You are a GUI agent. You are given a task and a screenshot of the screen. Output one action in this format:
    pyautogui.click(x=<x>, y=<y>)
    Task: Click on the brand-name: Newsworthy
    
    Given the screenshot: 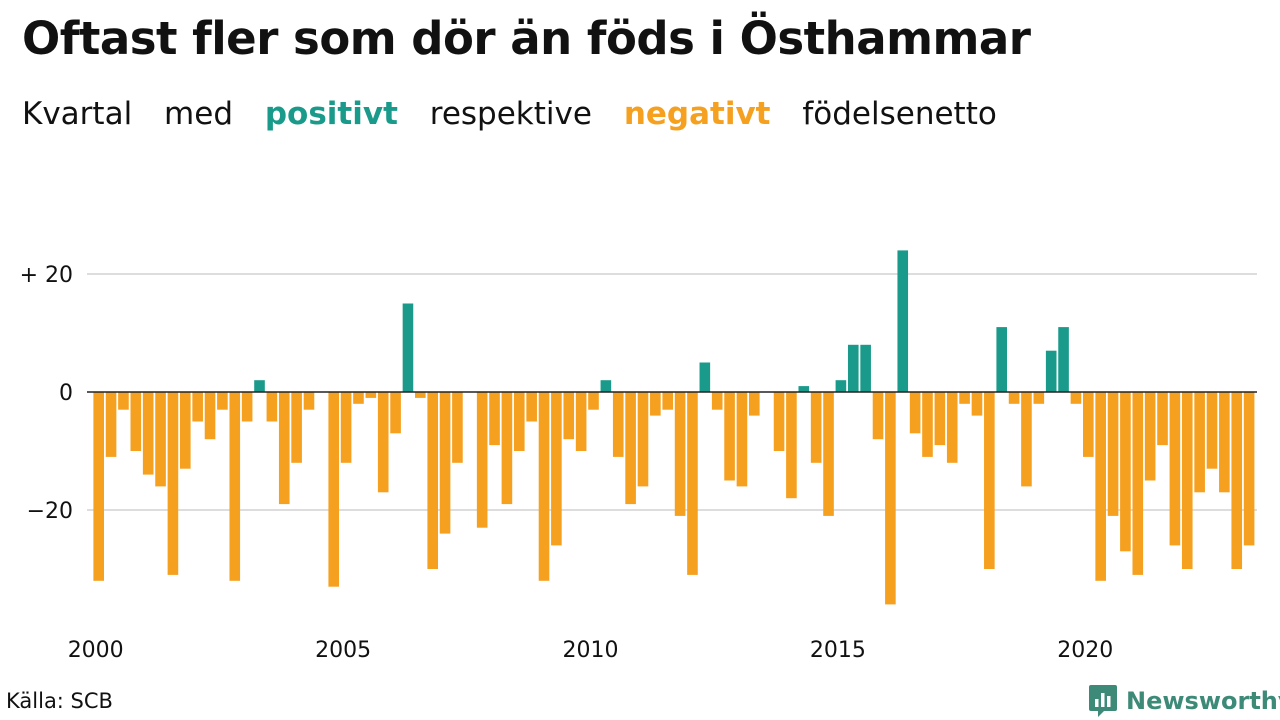 What is the action you would take?
    pyautogui.click(x=1203, y=701)
    